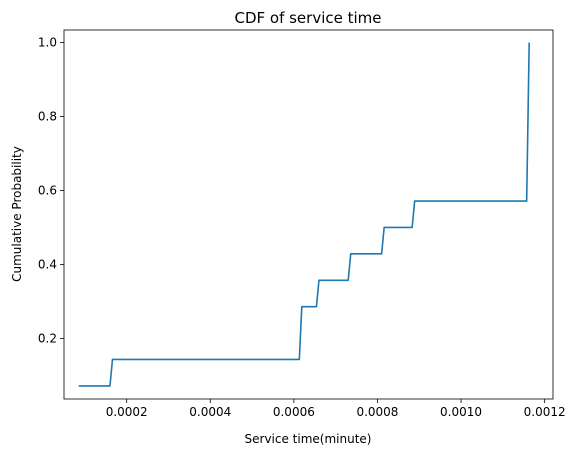 The width and height of the screenshot is (583, 455). I want to click on y-tick-label: 0.6, so click(47, 190).